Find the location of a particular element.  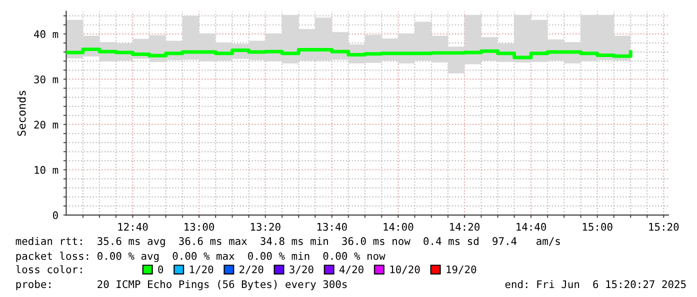

y-axis-title: Seconds is located at coordinates (21, 113).